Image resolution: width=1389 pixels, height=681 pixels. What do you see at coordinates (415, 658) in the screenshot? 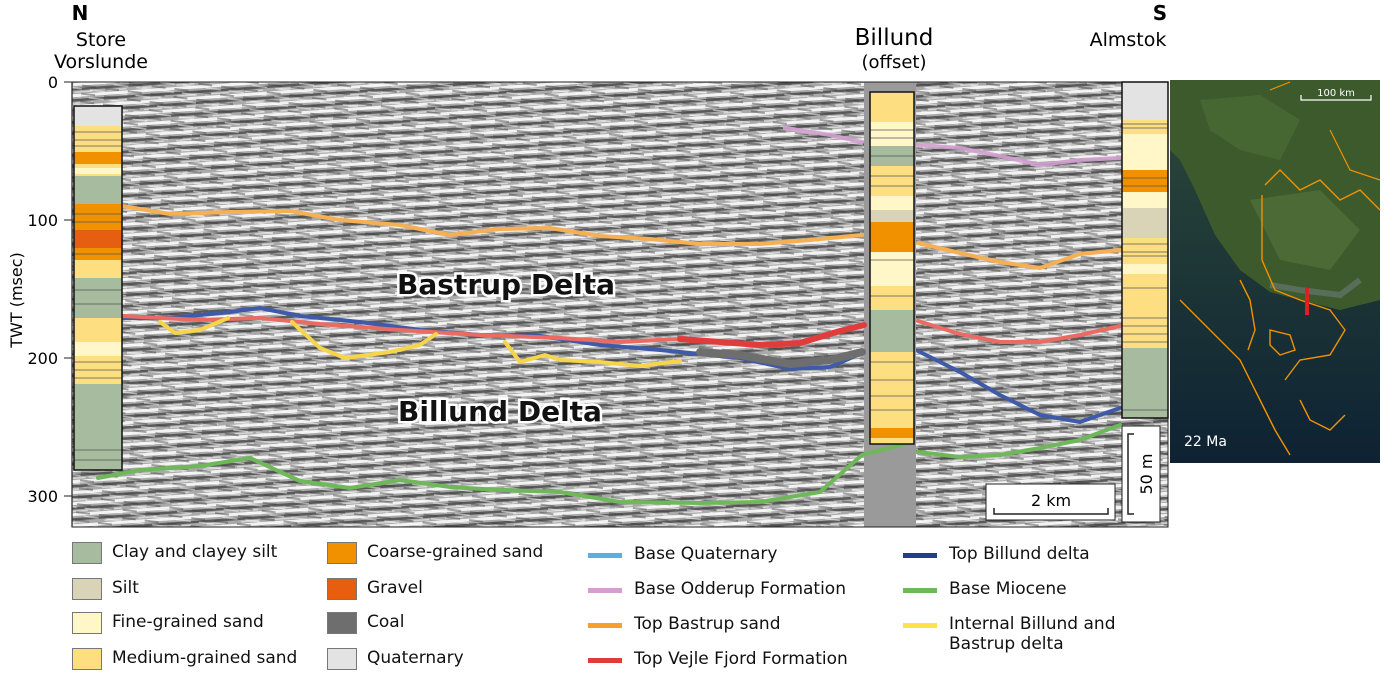
I see `legend-label: Quaternary` at bounding box center [415, 658].